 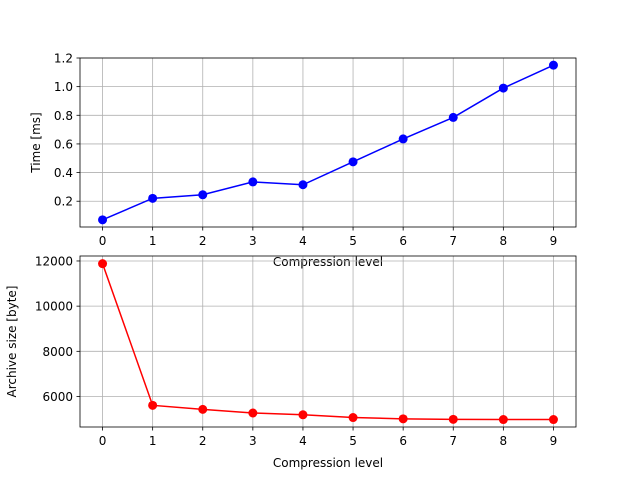 I want to click on archive-size-chart-ytick-label: 6000, so click(x=57, y=397).